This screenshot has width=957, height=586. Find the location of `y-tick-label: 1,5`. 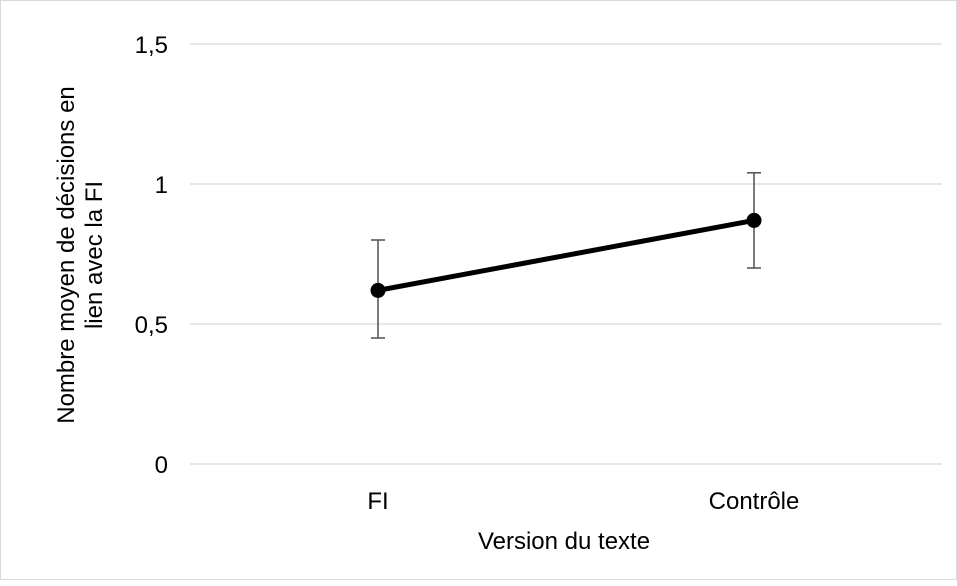

y-tick-label: 1,5 is located at coordinates (151, 45).